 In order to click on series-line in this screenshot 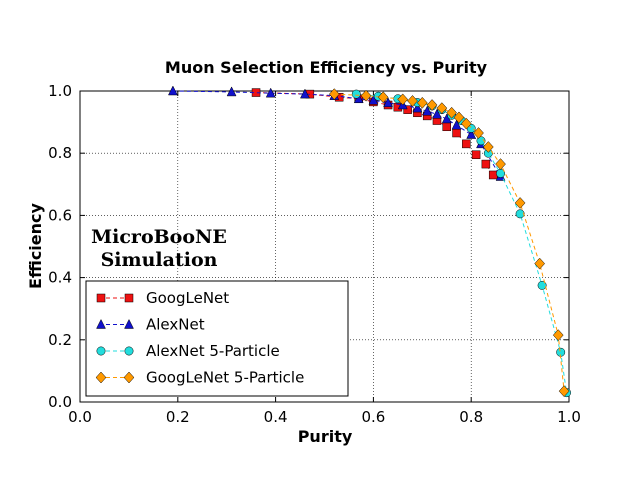, I will do `click(336, 133)`.